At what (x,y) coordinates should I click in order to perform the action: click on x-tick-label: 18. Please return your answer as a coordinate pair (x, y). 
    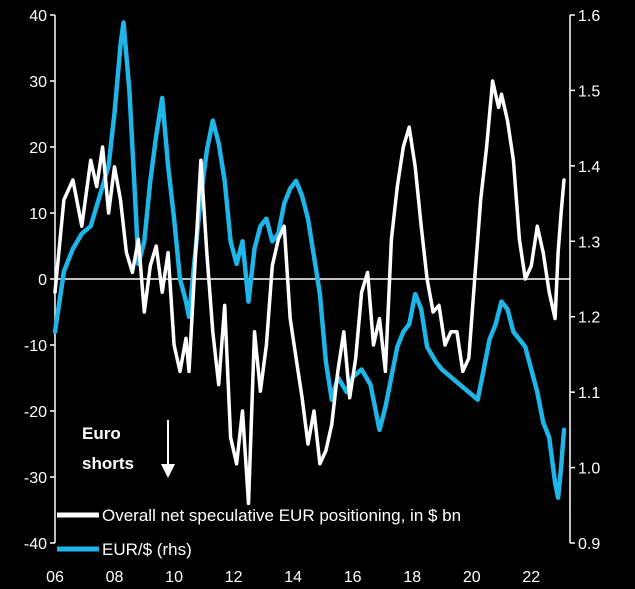
    Looking at the image, I should click on (412, 577).